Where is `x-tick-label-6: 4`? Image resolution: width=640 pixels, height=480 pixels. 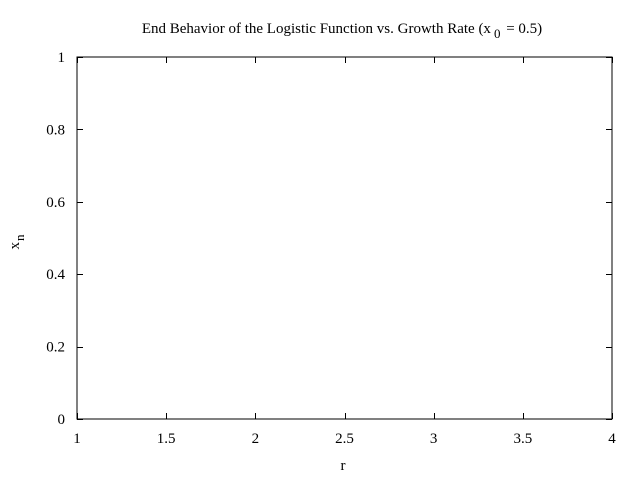 x-tick-label-6: 4 is located at coordinates (612, 439).